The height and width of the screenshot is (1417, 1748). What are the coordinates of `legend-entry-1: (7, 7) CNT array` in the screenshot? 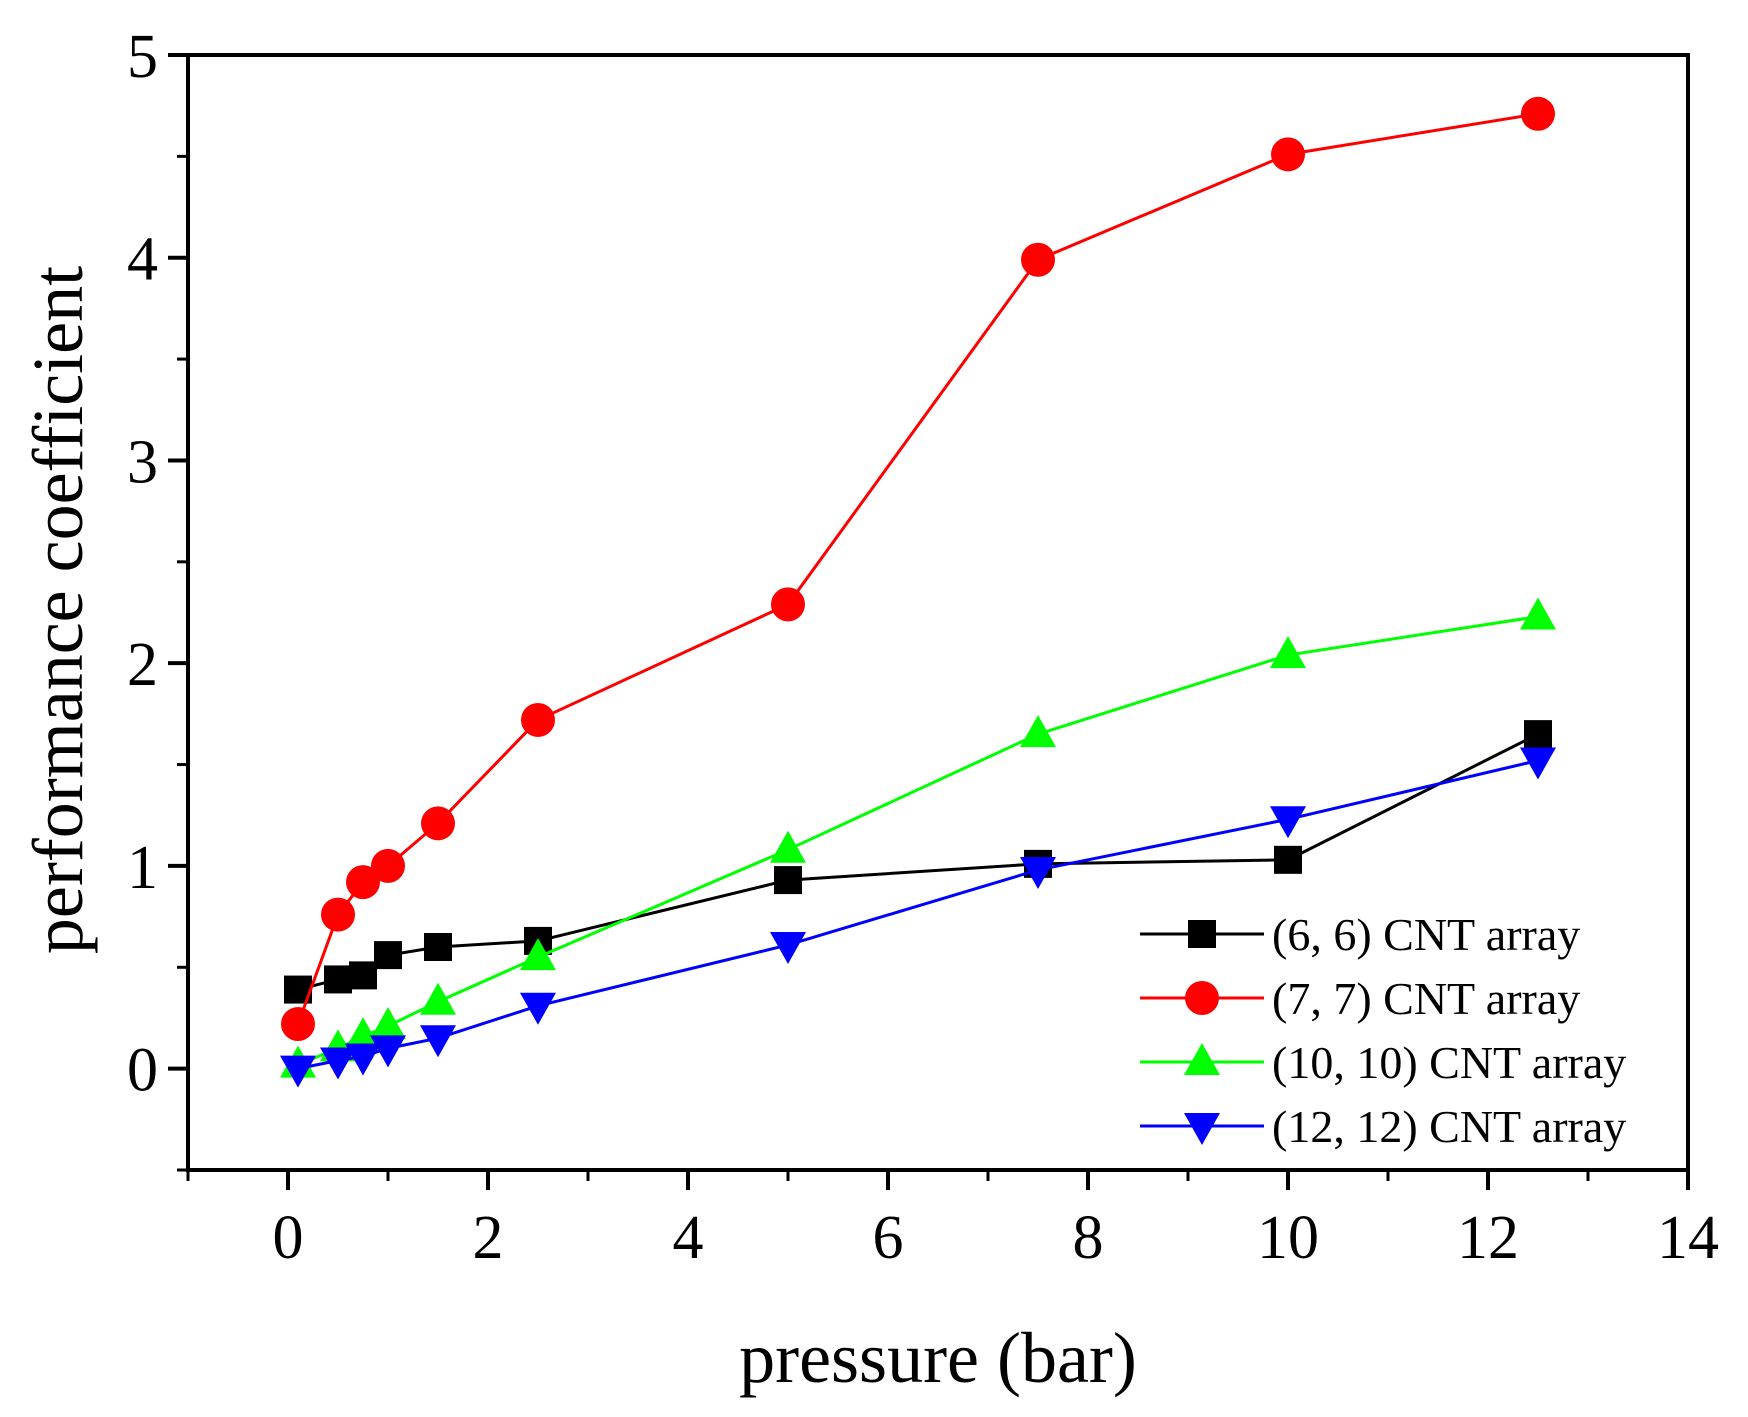 It's located at (1360, 998).